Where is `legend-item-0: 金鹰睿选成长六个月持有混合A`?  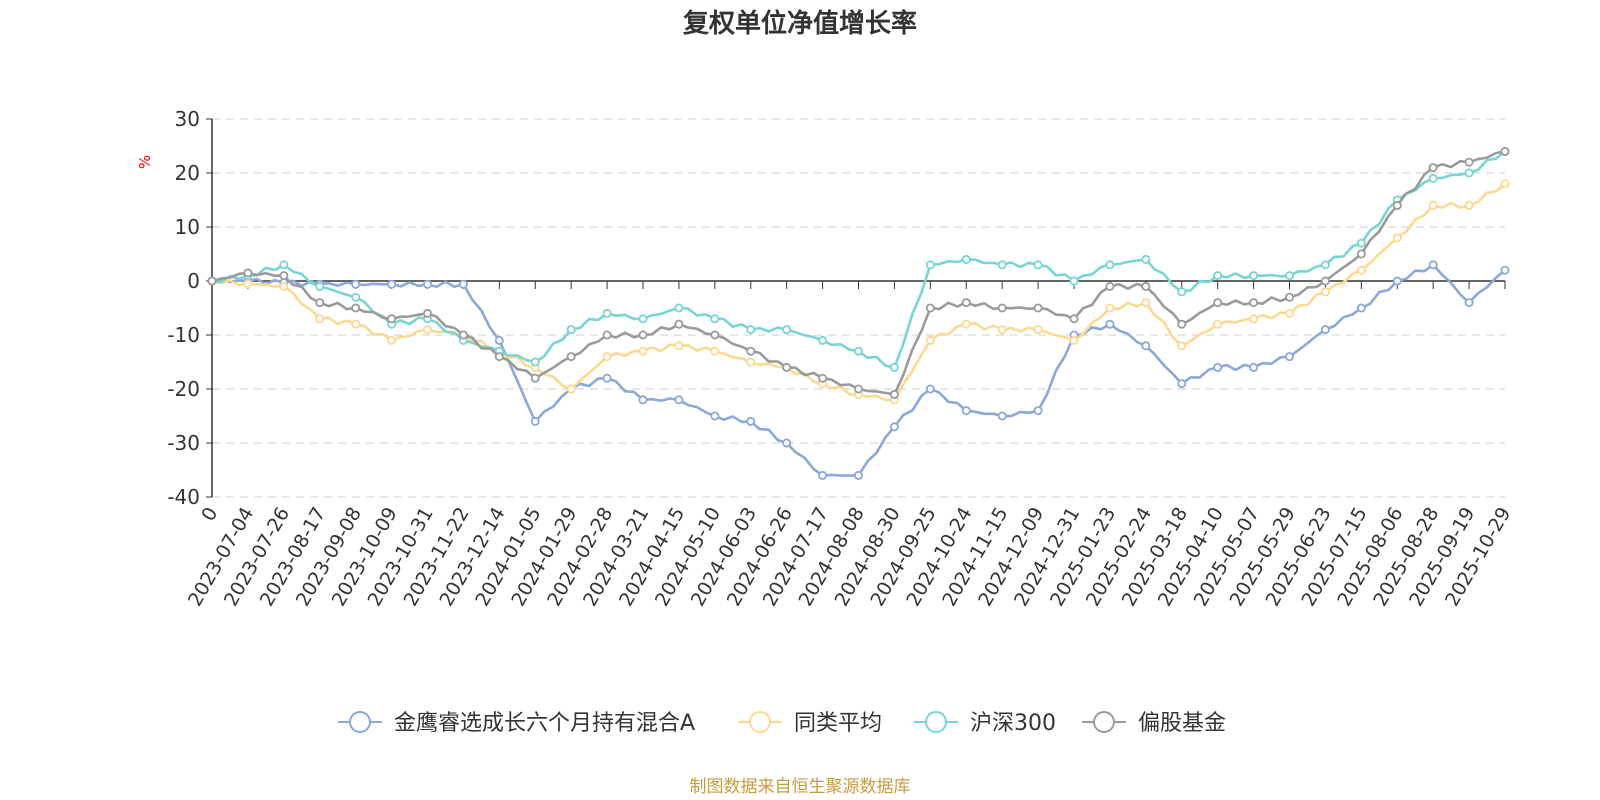 legend-item-0: 金鹰睿选成长六个月持有混合A is located at coordinates (516, 723).